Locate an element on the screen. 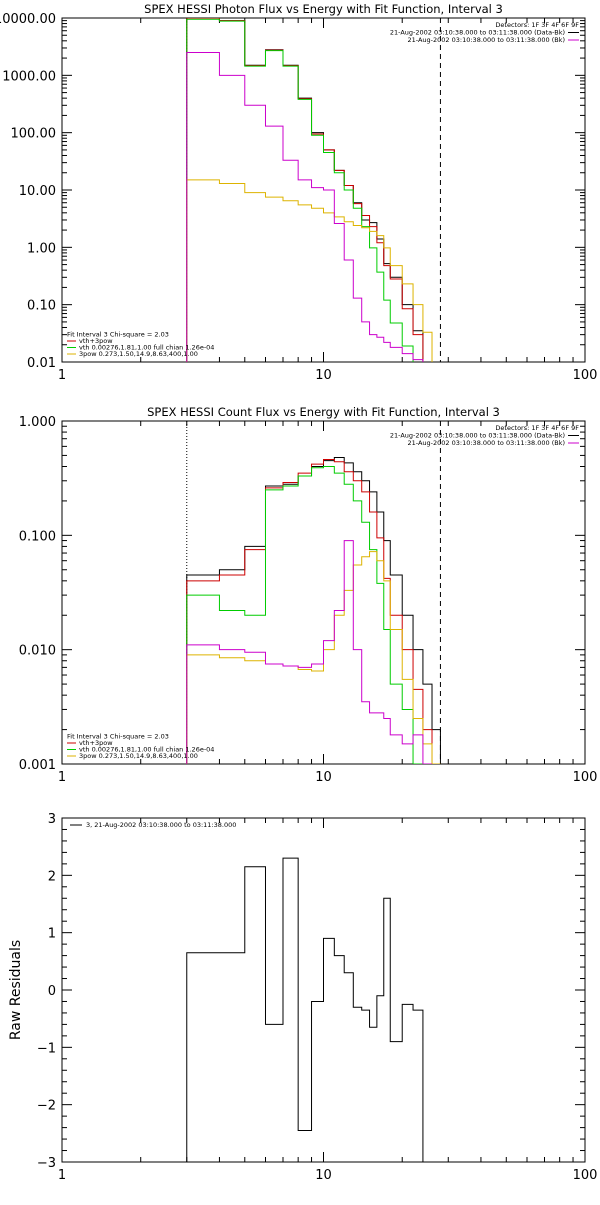  y-tick-label: 3 is located at coordinates (52, 819).